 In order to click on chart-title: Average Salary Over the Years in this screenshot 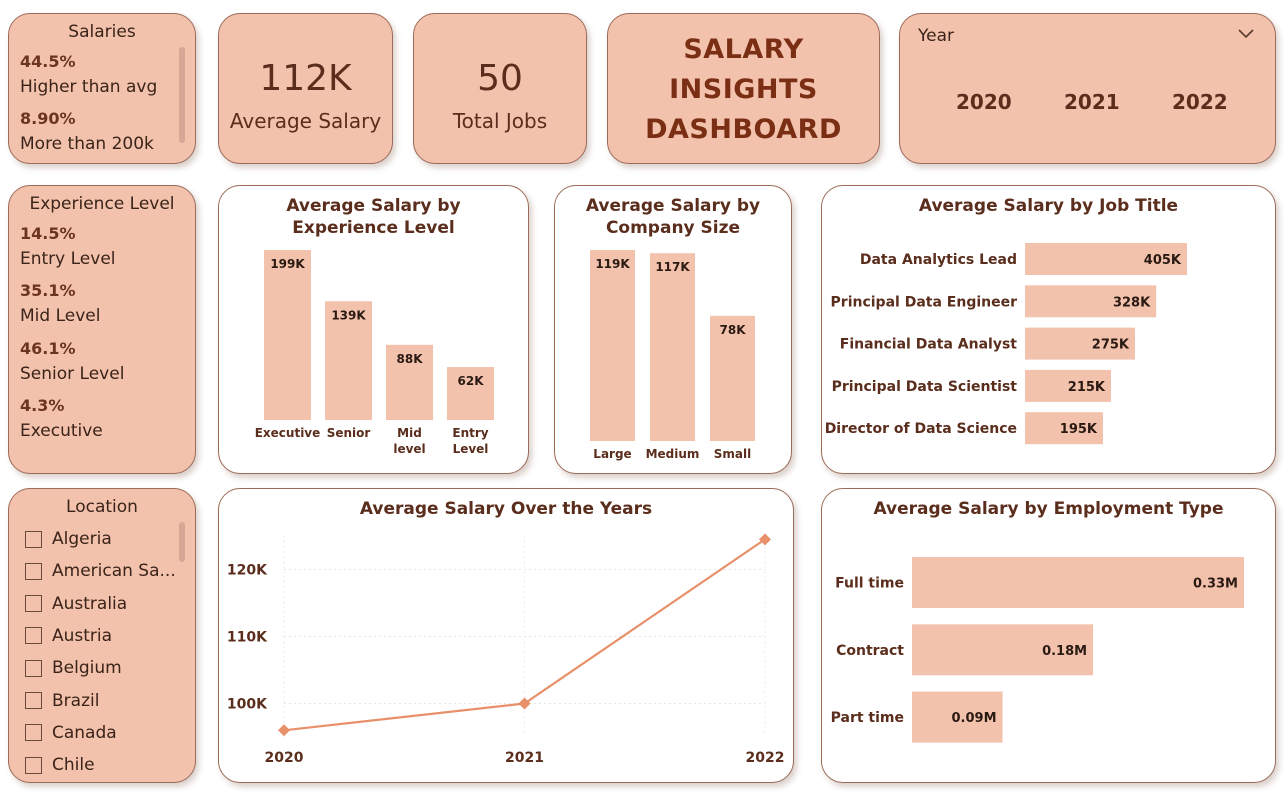, I will do `click(506, 509)`.